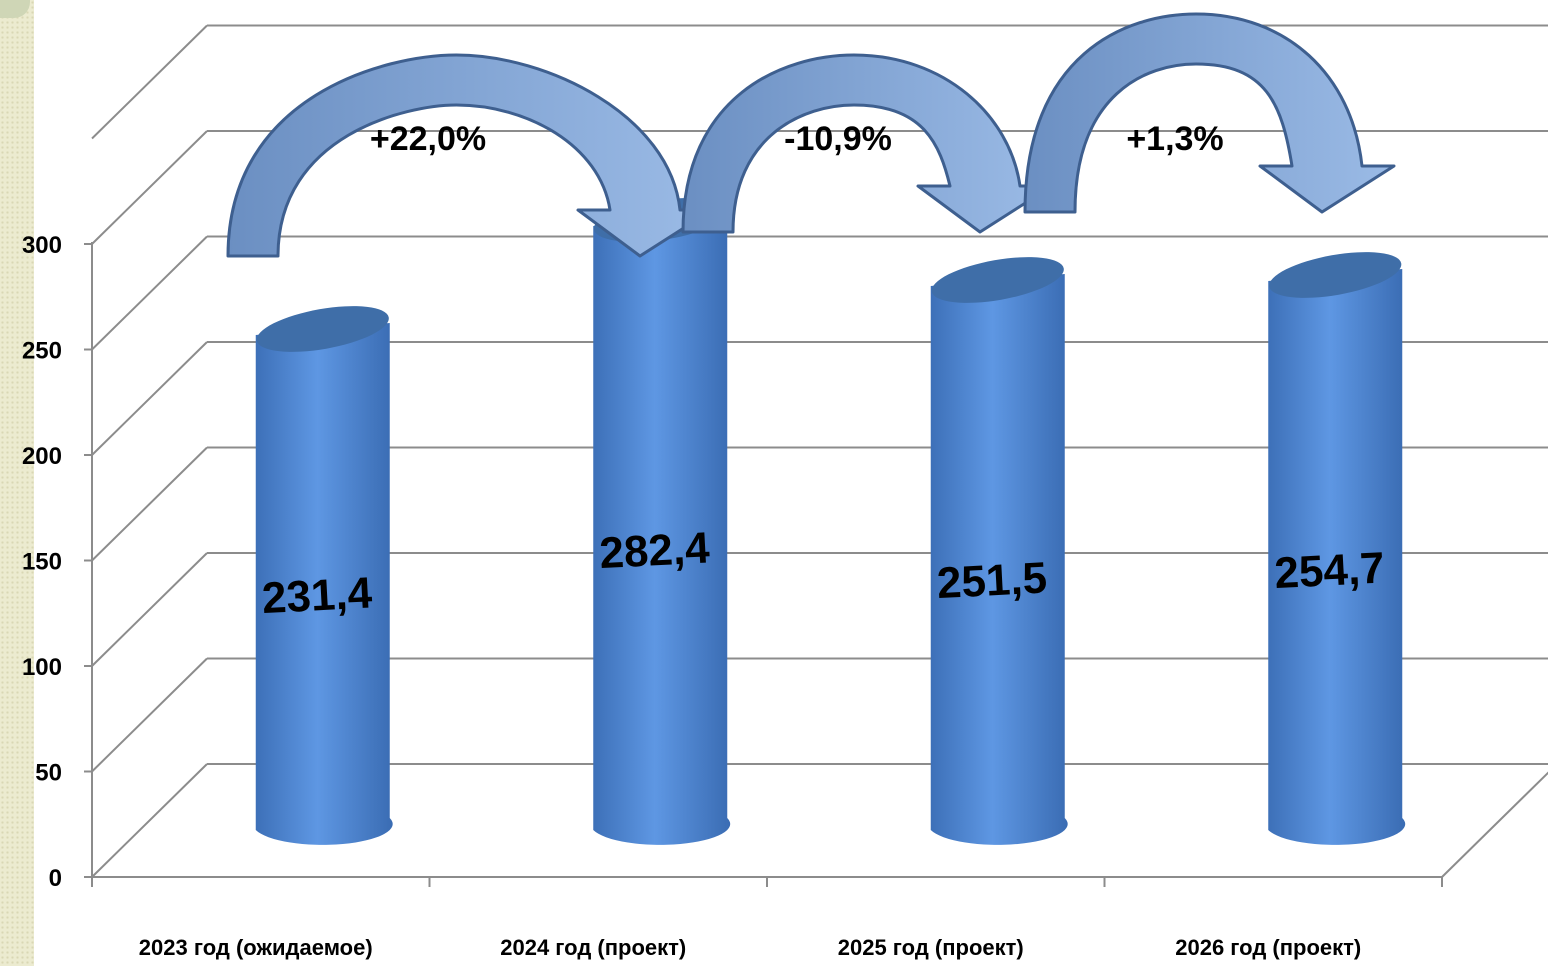  I want to click on x-category-label: 2025 год (проект), so click(931, 947).